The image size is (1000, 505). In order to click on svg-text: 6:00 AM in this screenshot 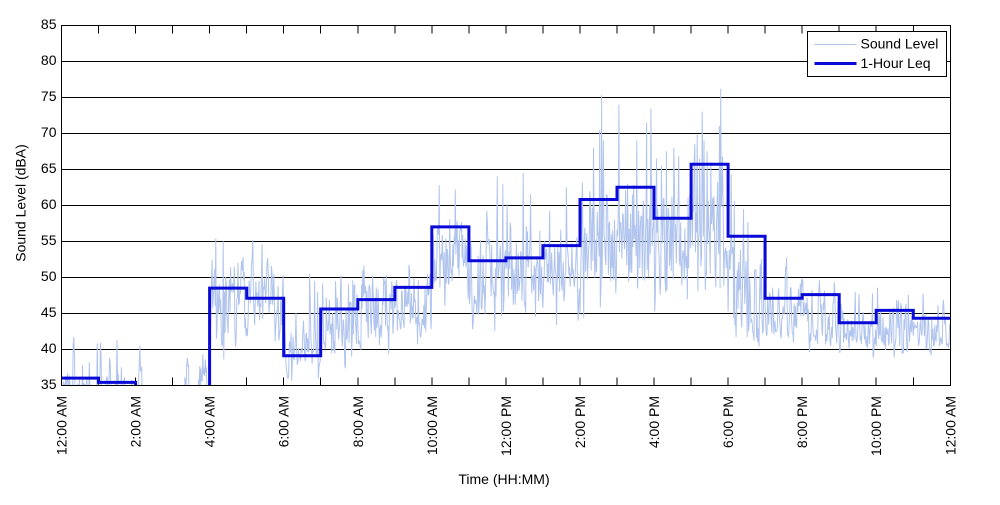, I will do `click(284, 421)`.